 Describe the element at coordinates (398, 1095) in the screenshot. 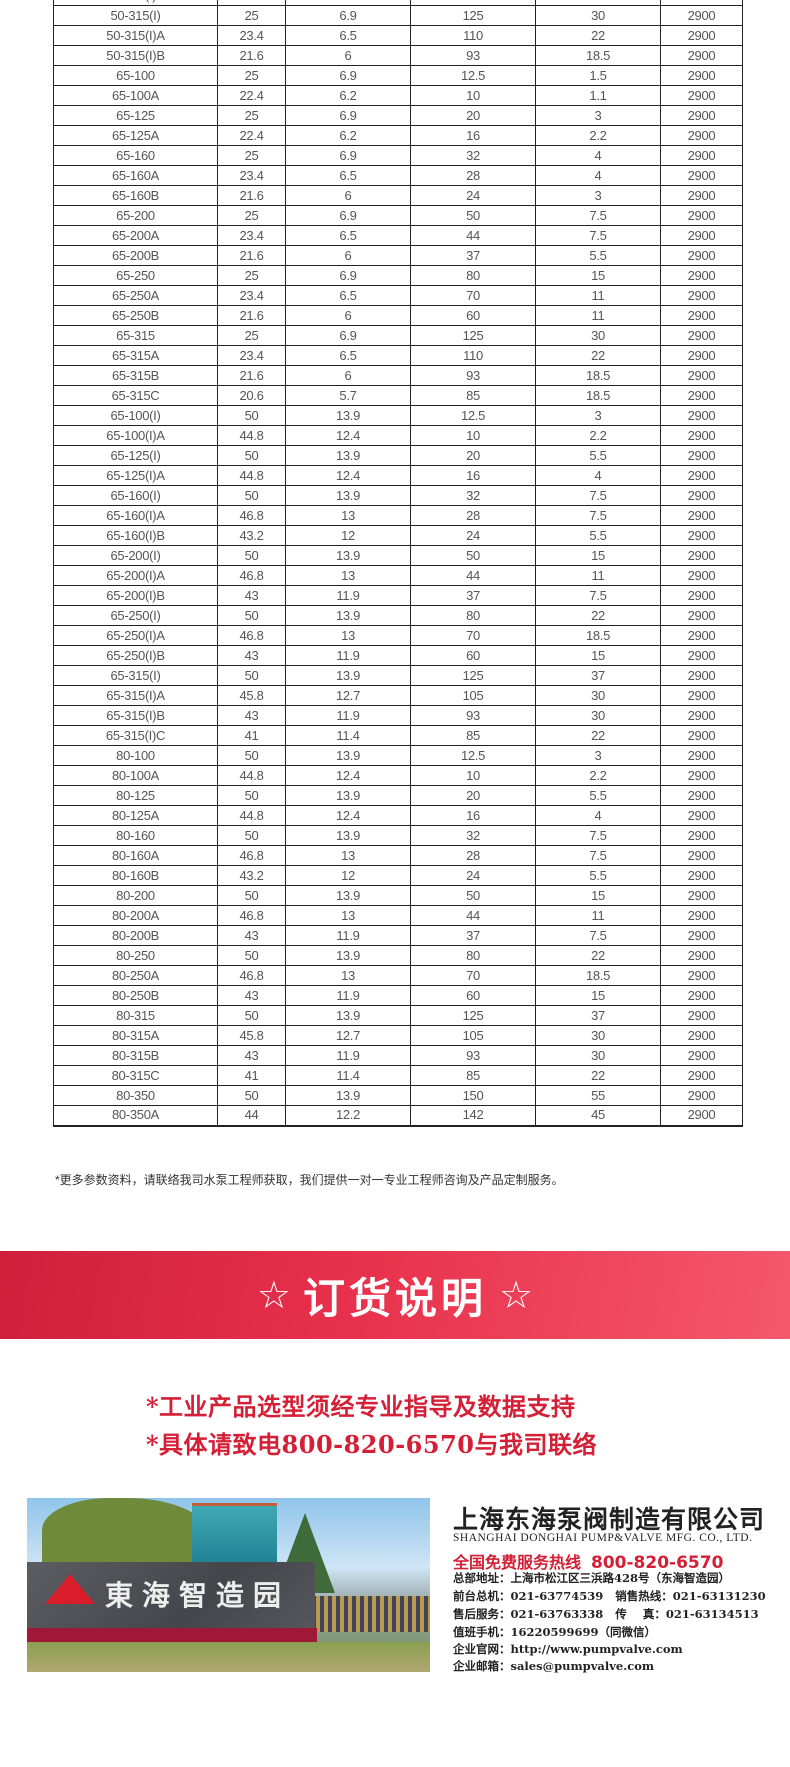

I see `table-row: 80-350 50 13.9 150 55 2900` at that location.